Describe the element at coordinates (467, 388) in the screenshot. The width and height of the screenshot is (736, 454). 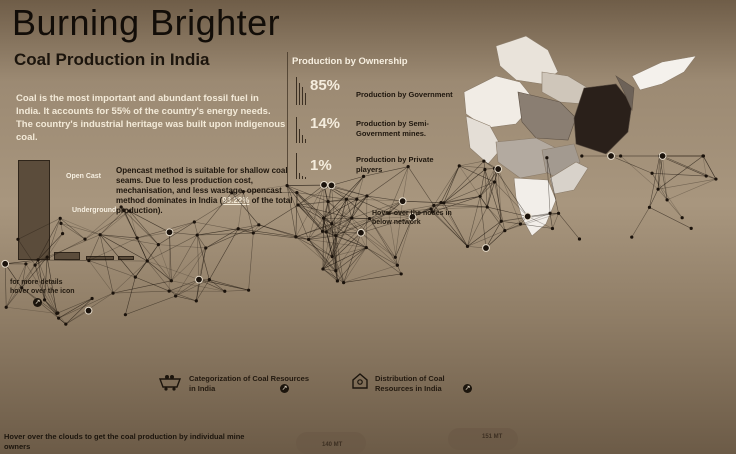
I see `distribution-arrow-icon: ↗` at that location.